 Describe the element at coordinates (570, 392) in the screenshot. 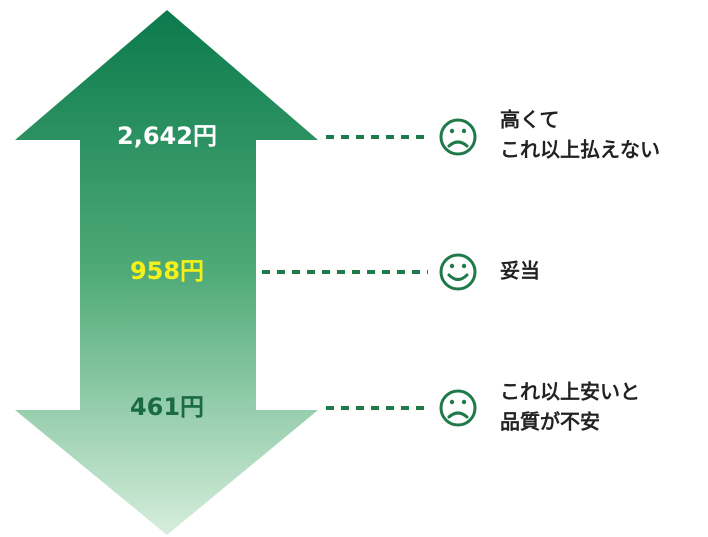

I see `description: これ以上安いと` at that location.